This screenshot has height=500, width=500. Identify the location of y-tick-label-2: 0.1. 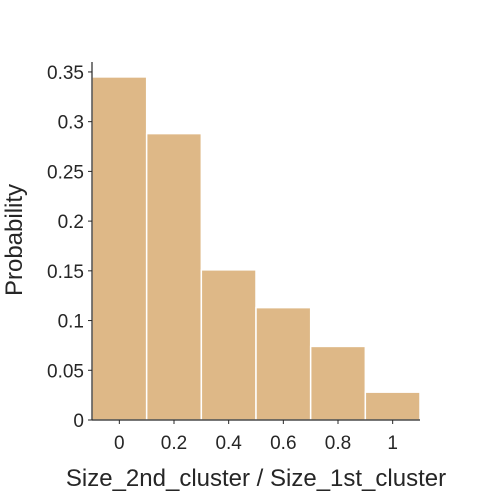
(71, 322).